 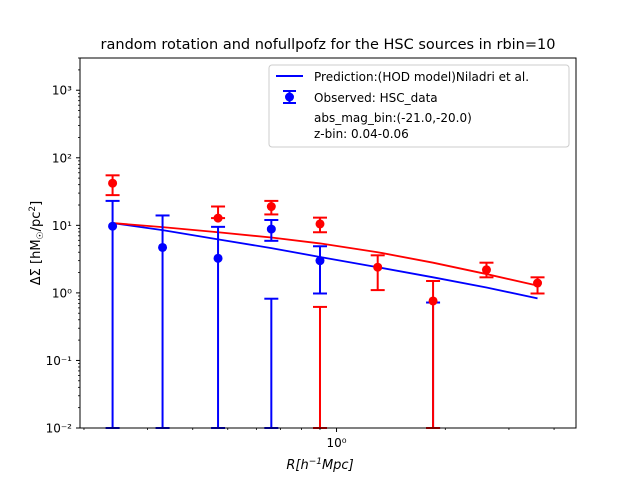 I want to click on y-tick-label: 10¹, so click(x=62, y=226).